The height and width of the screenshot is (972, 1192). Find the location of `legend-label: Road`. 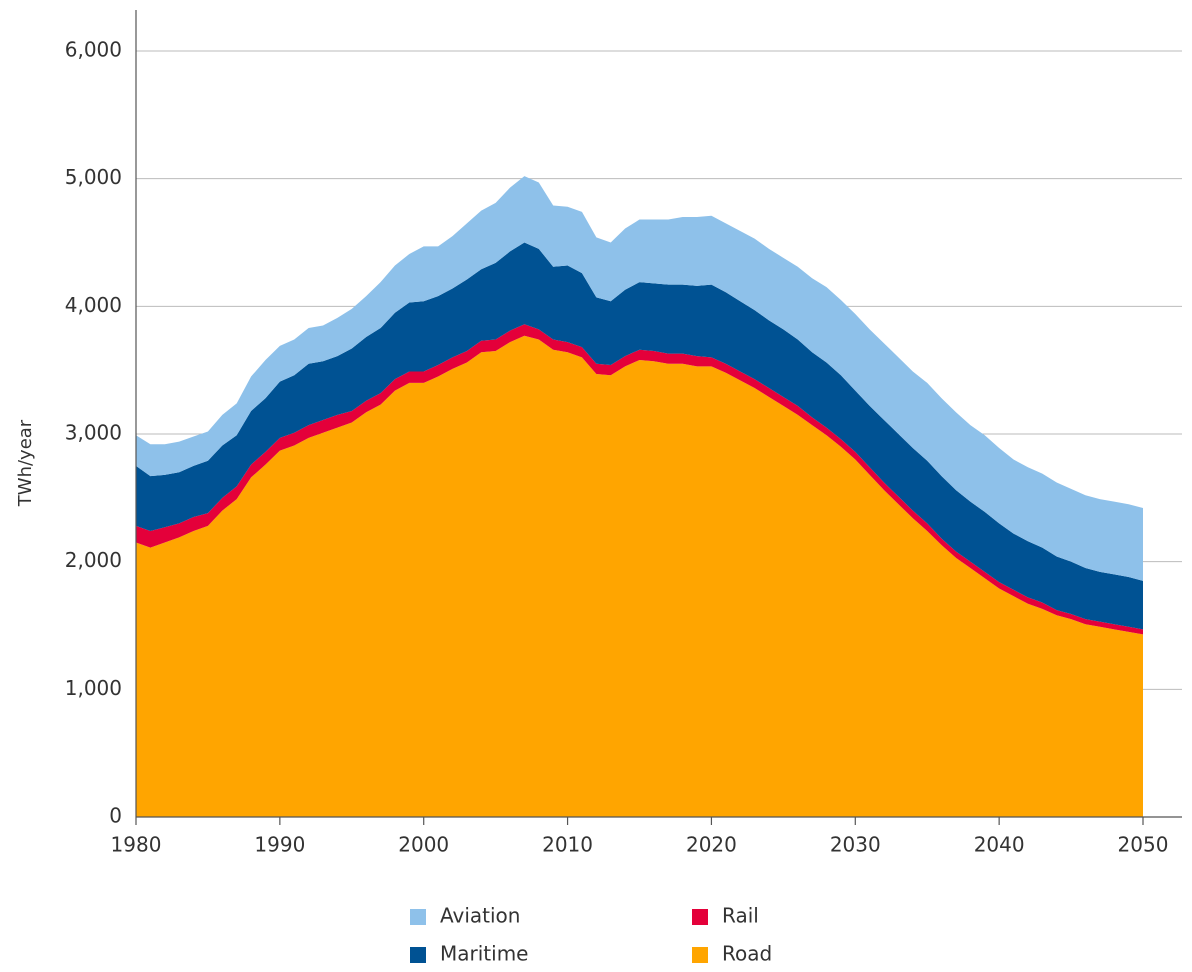

legend-label: Road is located at coordinates (747, 954).